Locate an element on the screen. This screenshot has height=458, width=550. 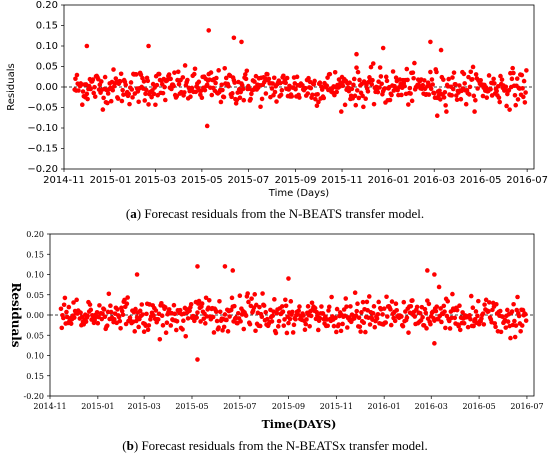
y-axis-label-b: Residuals is located at coordinates (16, 314).